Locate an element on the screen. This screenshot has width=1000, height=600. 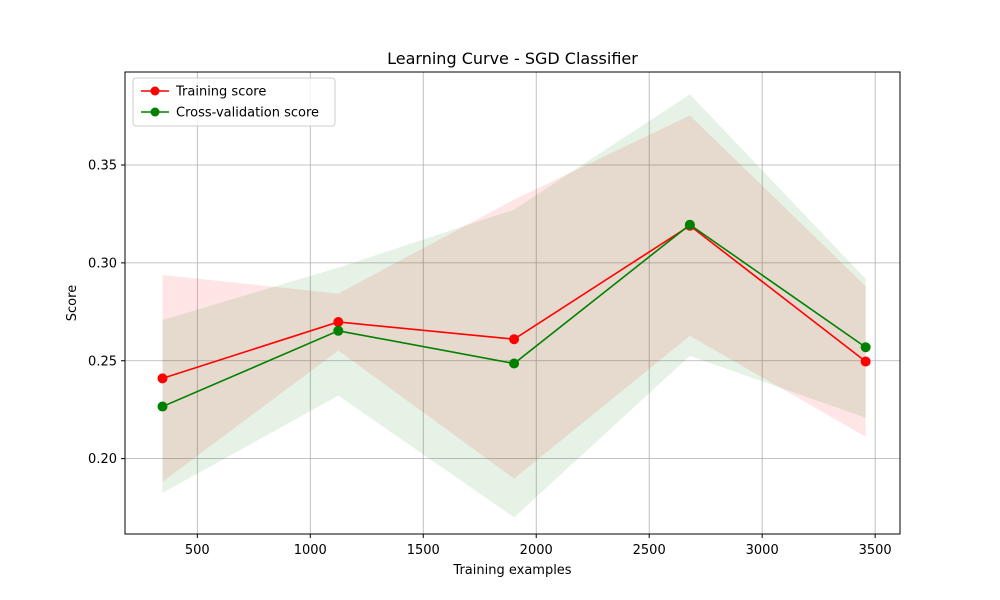
legend: Training score Cross-validation score is located at coordinates (234, 102).